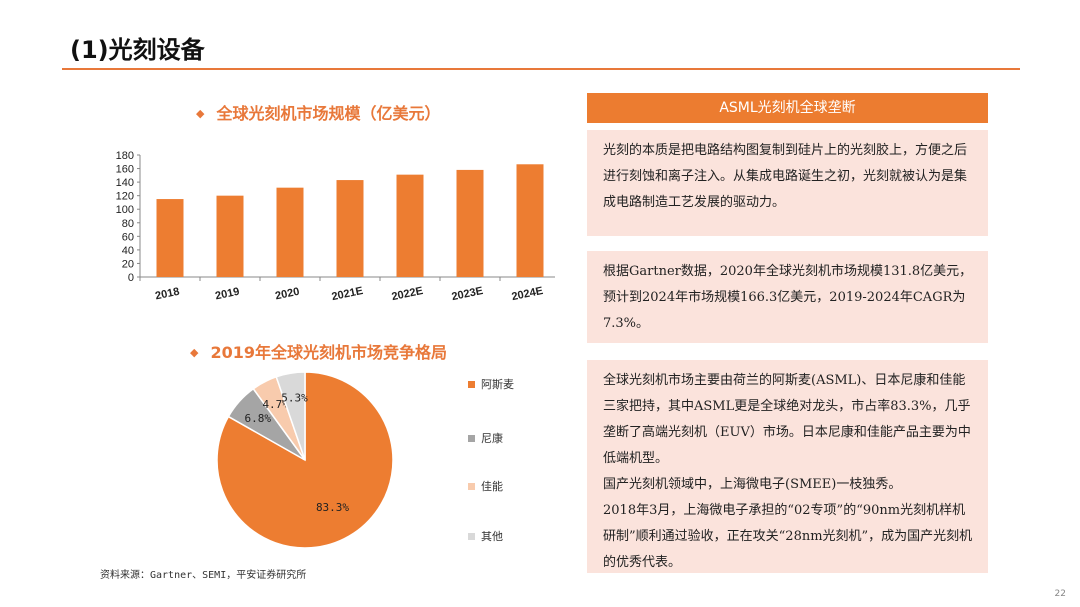 This screenshot has width=1080, height=607. I want to click on x-tick-label: 2023E, so click(468, 294).